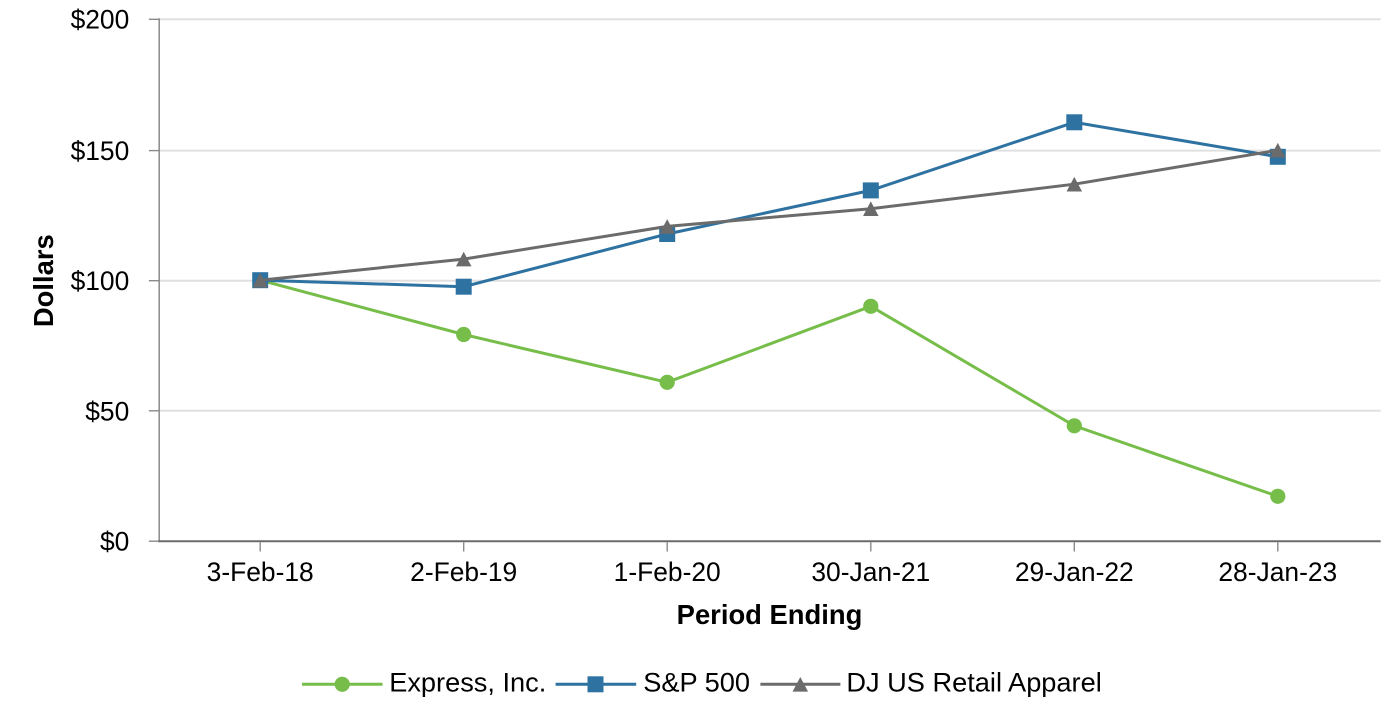 The width and height of the screenshot is (1400, 728). Describe the element at coordinates (260, 572) in the screenshot. I see `svg-text: 3-Feb-18` at that location.